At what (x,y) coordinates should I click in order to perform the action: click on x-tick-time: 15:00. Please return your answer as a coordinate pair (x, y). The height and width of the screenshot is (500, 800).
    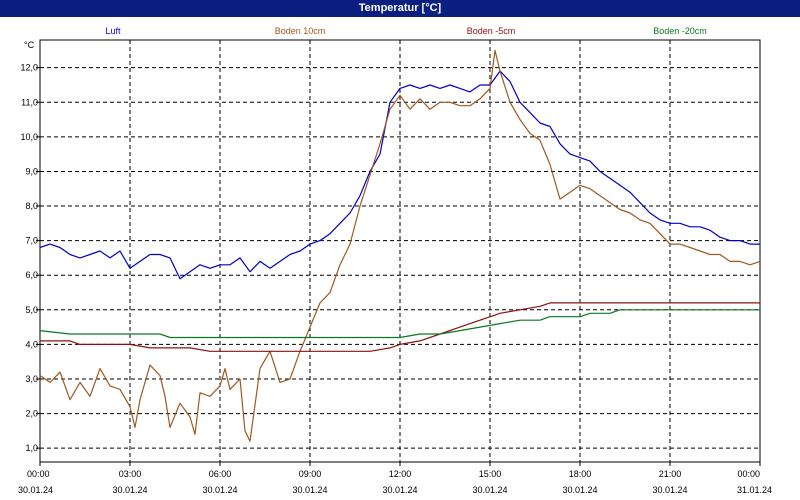
    Looking at the image, I should click on (490, 474).